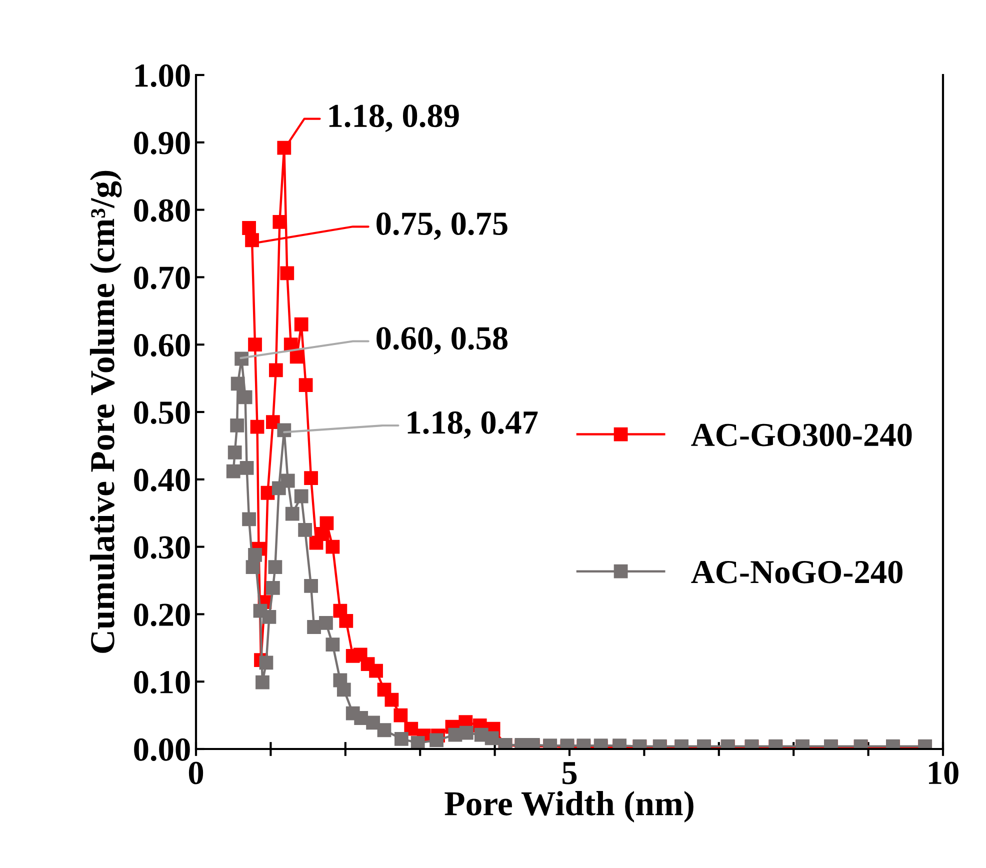  Describe the element at coordinates (569, 807) in the screenshot. I see `x-axis-title: Pore Width (nm)` at that location.